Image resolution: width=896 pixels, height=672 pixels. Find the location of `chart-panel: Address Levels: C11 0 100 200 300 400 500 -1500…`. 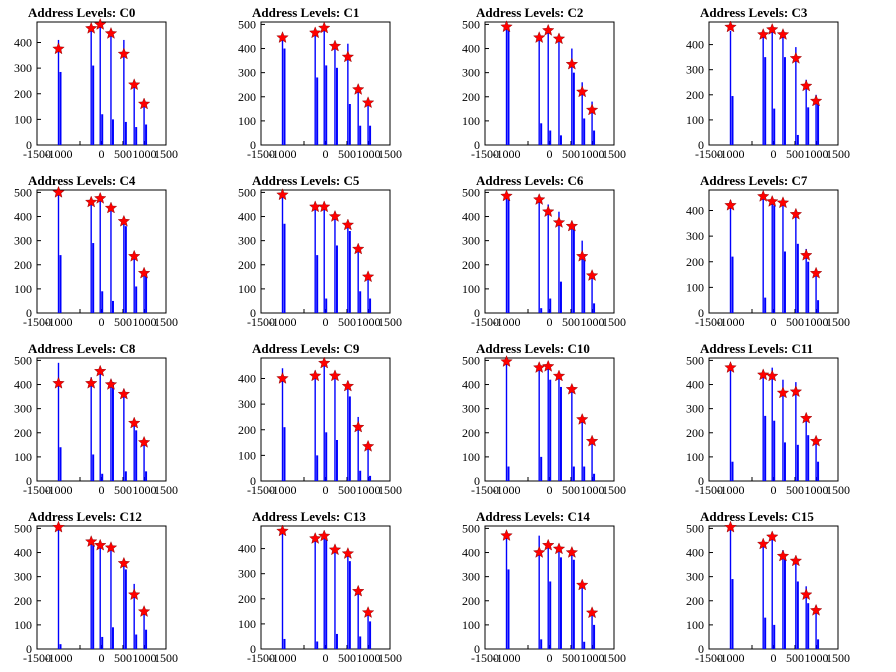

chart-panel: Address Levels: C11 0 100 200 300 400 500 -1500… is located at coordinates (784, 420).